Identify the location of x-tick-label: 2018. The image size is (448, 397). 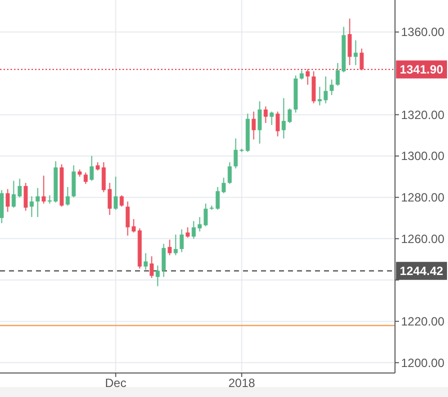
(242, 383).